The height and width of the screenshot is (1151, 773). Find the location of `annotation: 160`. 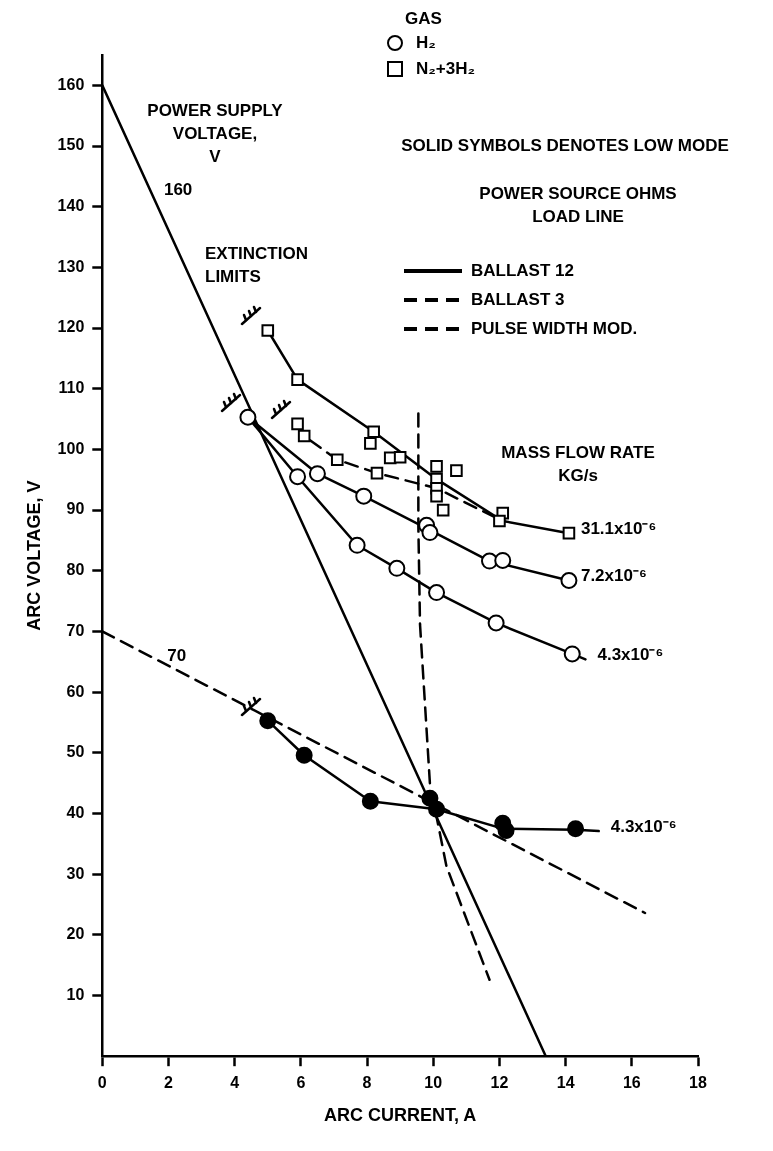

annotation: 160 is located at coordinates (178, 190).